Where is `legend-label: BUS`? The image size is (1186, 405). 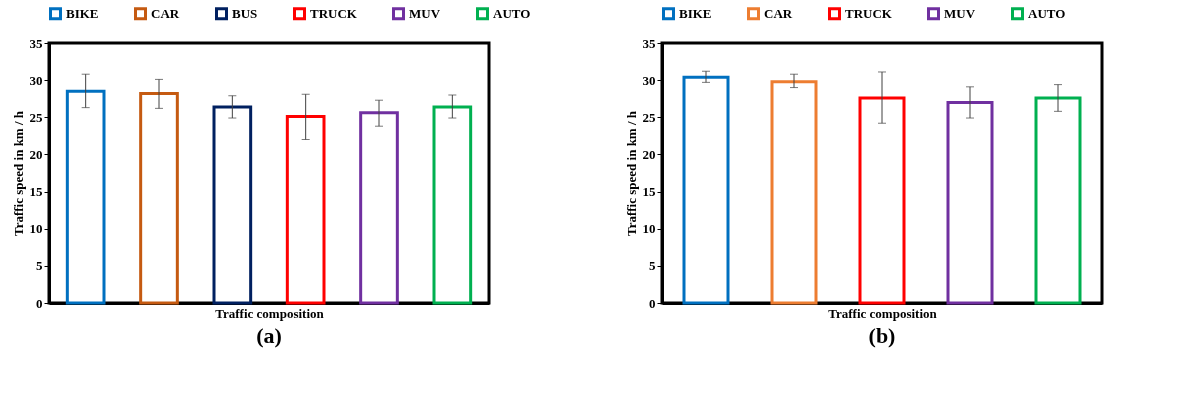 legend-label: BUS is located at coordinates (245, 13).